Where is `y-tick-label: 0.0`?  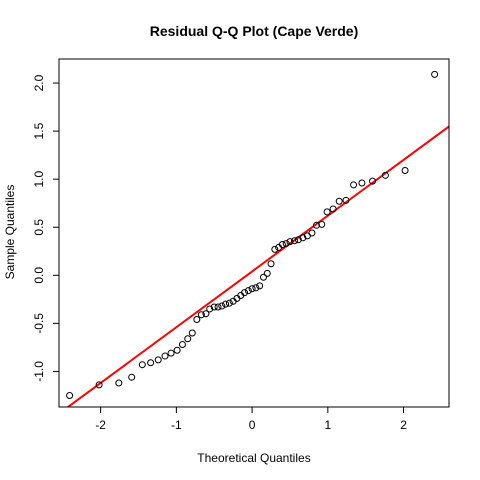 y-tick-label: 0.0 is located at coordinates (39, 275).